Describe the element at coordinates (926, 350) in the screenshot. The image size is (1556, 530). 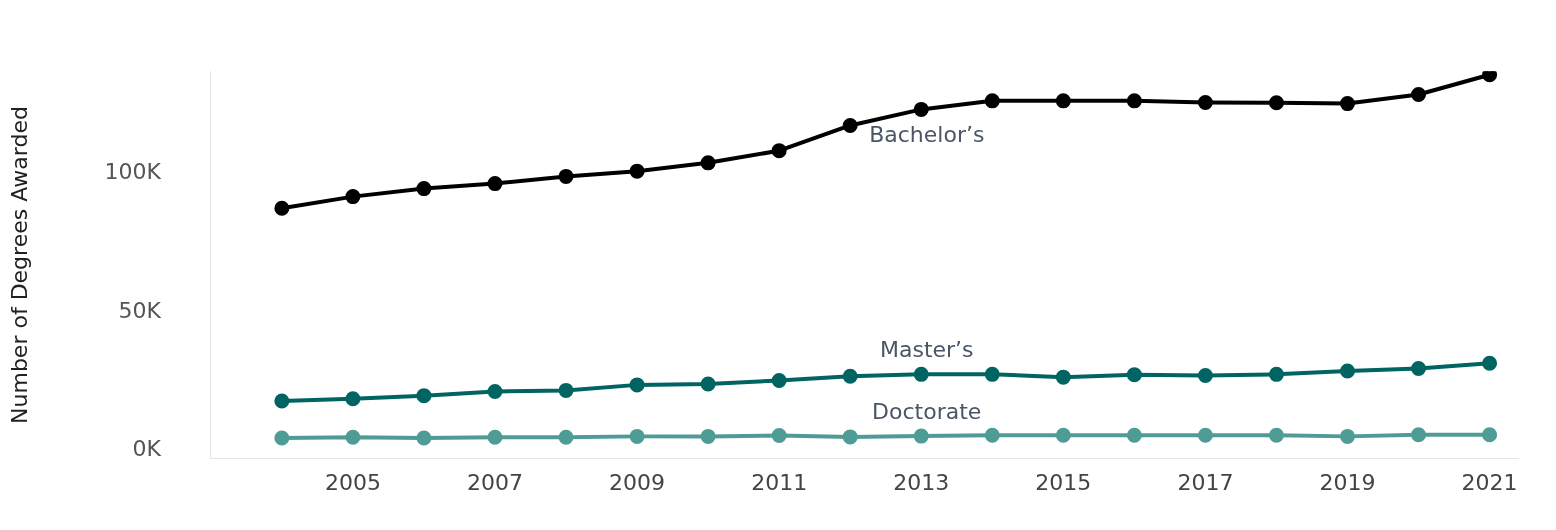
I see `series-label: Master’s` at that location.